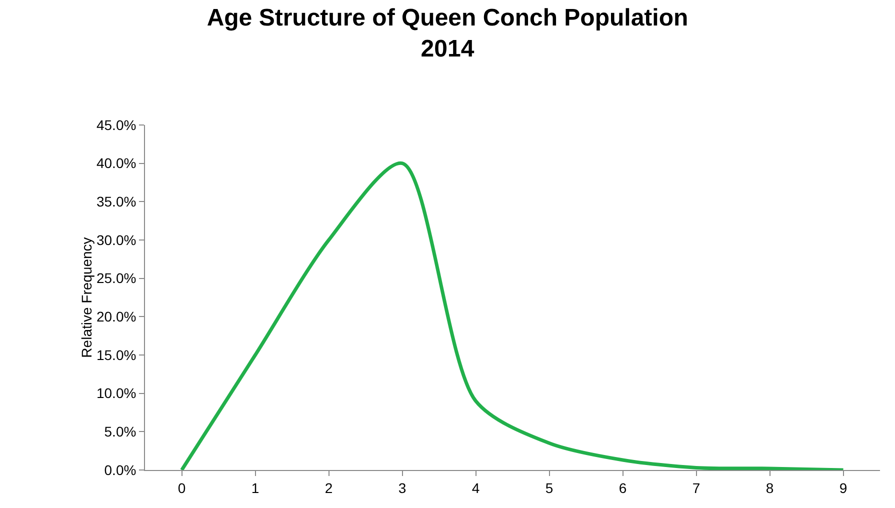 This screenshot has height=508, width=895. Describe the element at coordinates (116, 316) in the screenshot. I see `y-tick-label: 20.0%` at that location.